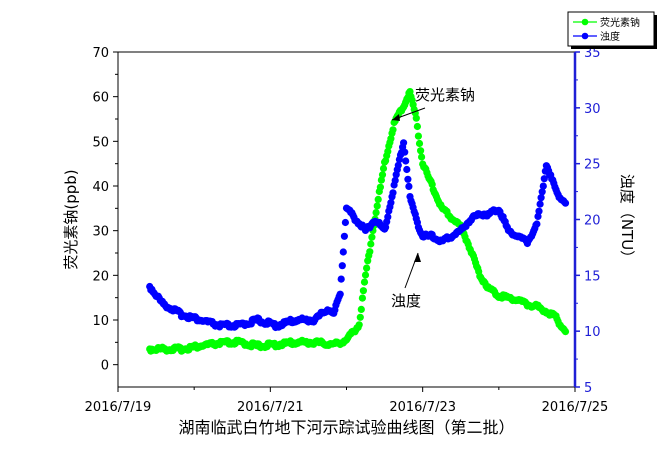 The height and width of the screenshot is (470, 668). What do you see at coordinates (118, 407) in the screenshot?
I see `x-tick-label: 2016/7/19` at bounding box center [118, 407].